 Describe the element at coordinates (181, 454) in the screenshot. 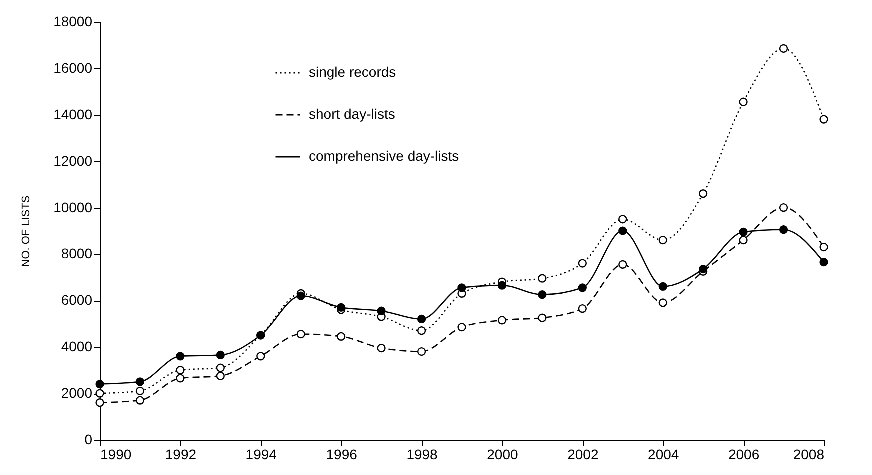

I see `x-tick-label: 1992` at that location.